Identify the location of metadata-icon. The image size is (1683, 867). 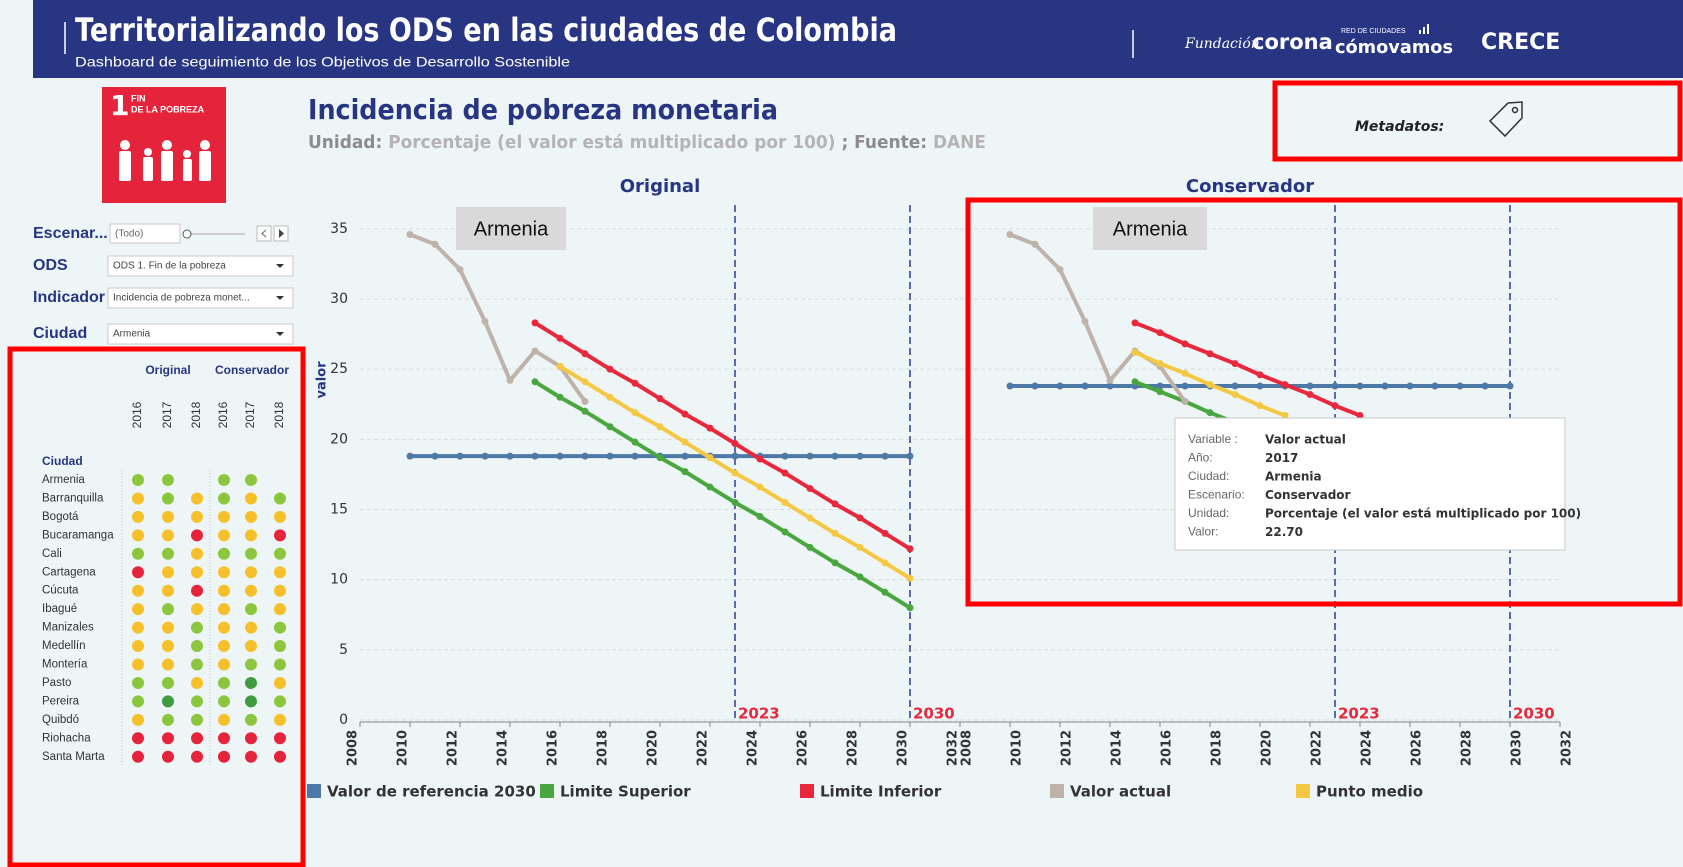
(1505, 119).